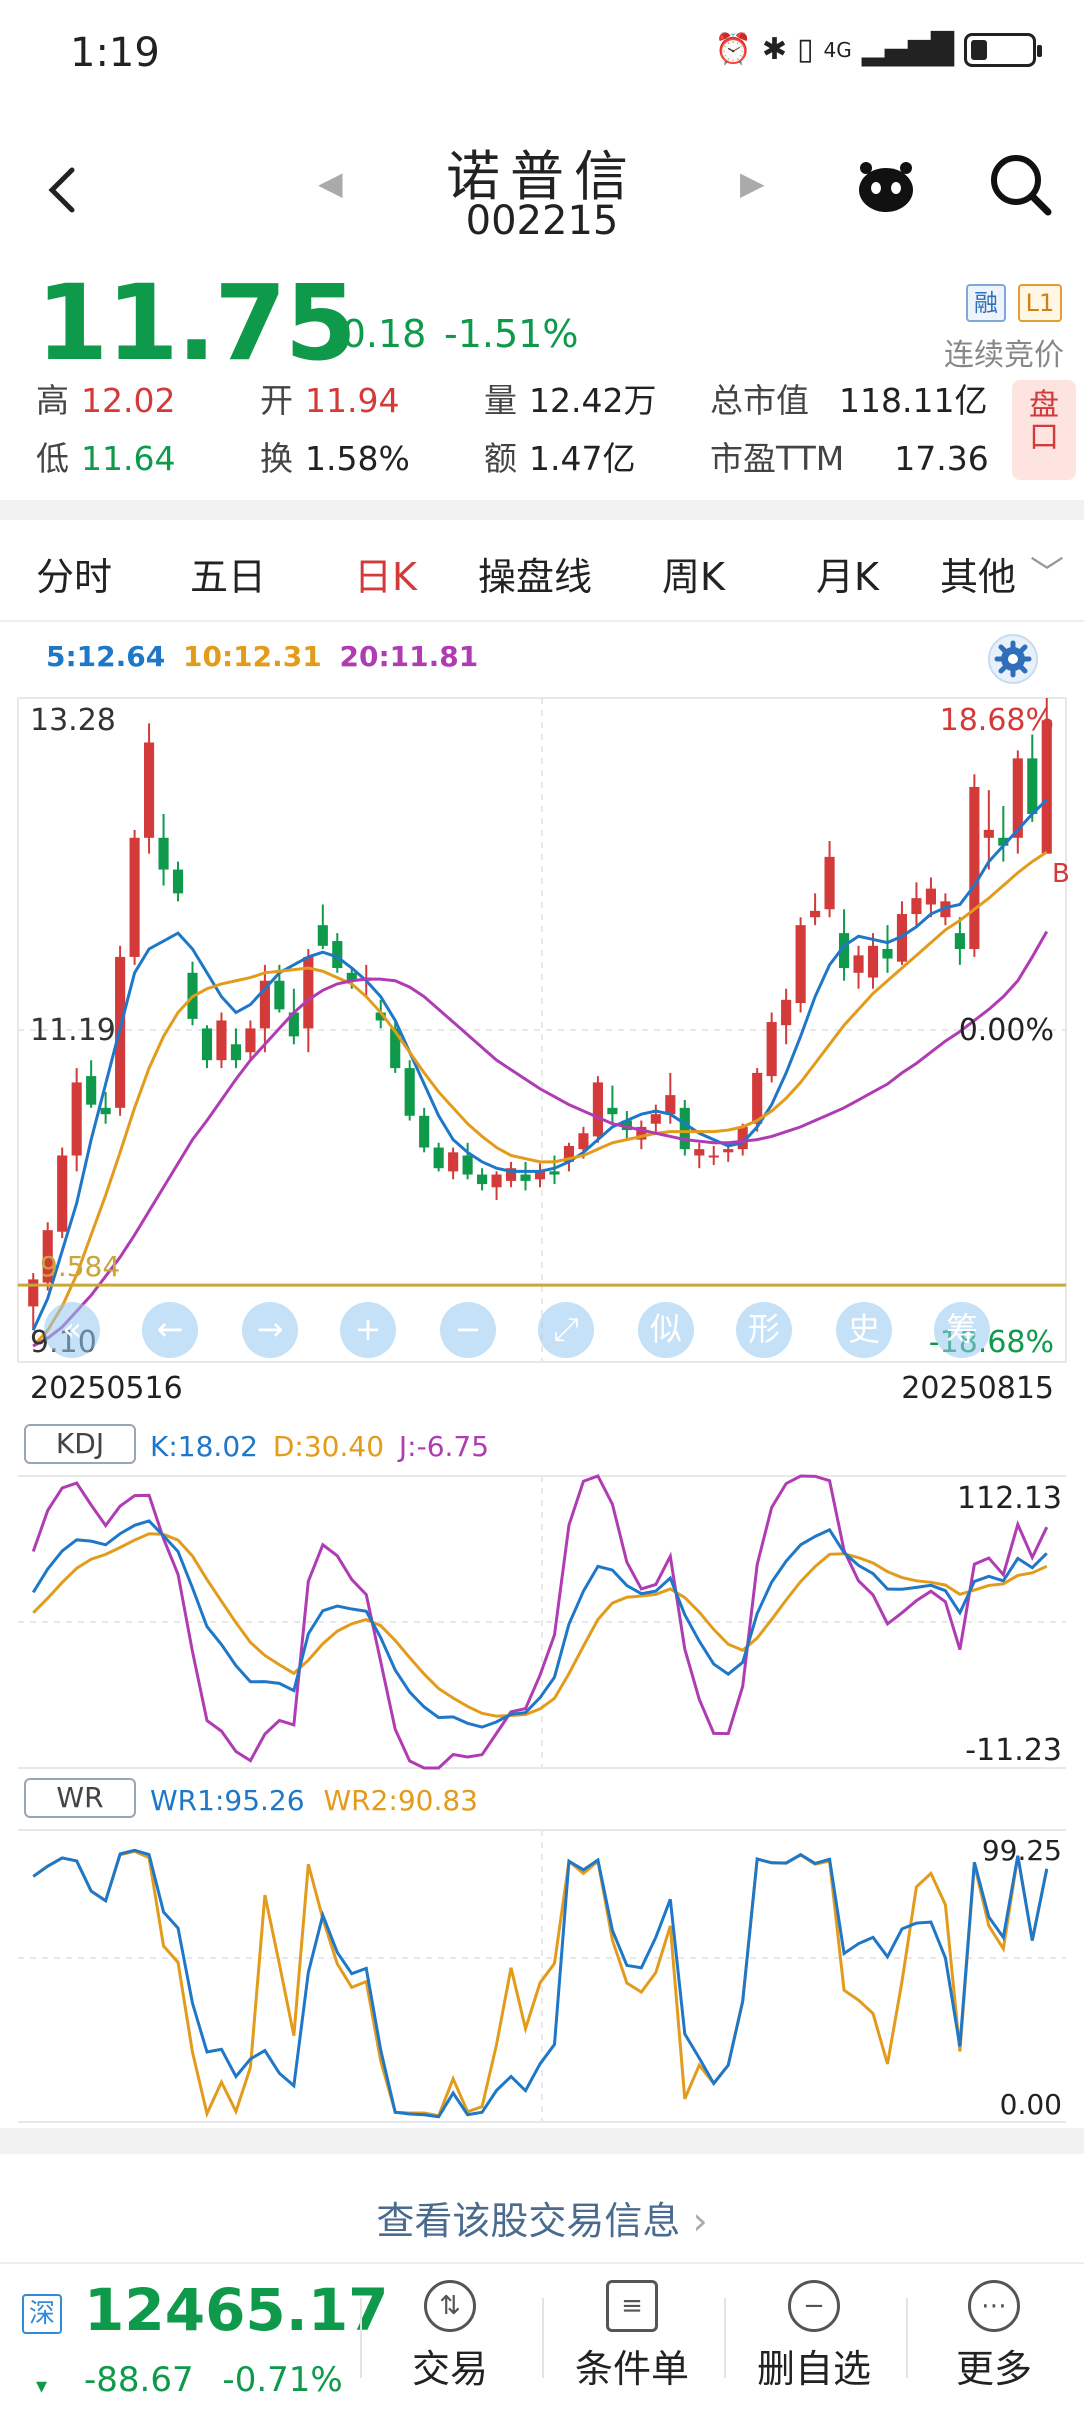 This screenshot has width=1084, height=2412. Describe the element at coordinates (693, 577) in the screenshot. I see `tab-weekly-k: 周K` at that location.